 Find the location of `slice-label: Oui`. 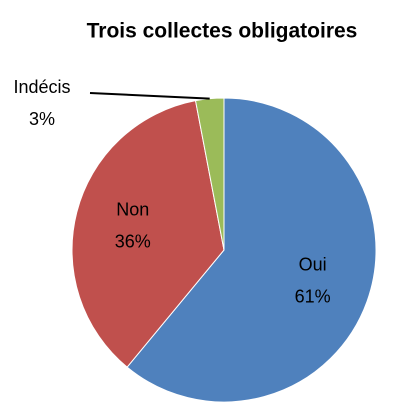

slice-label: Oui is located at coordinates (313, 265).